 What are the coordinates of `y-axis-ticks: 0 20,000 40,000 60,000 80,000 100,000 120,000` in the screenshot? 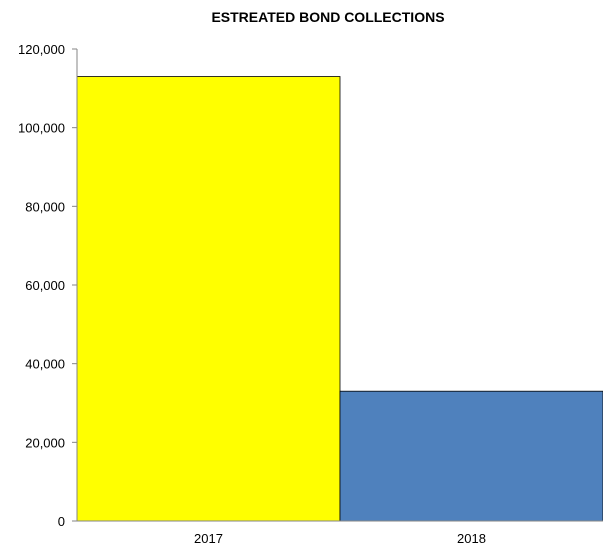 It's located at (47, 285).